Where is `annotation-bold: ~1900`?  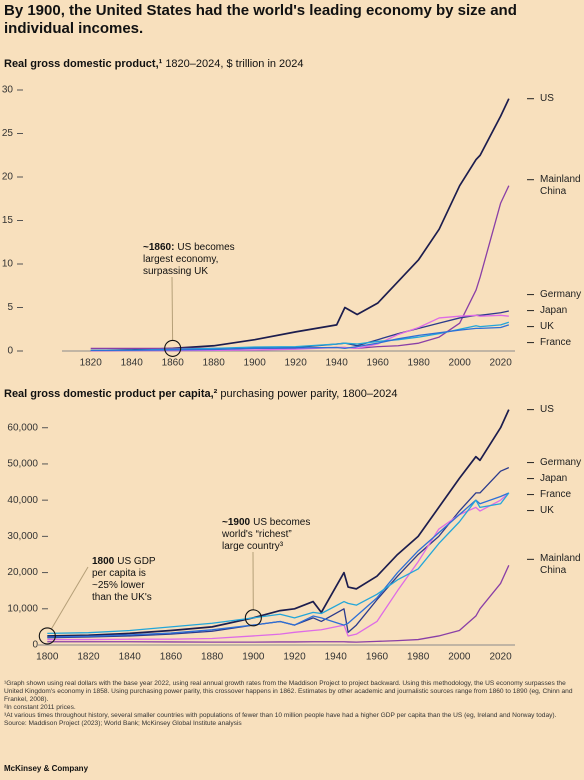
annotation-bold: ~1900 is located at coordinates (236, 522).